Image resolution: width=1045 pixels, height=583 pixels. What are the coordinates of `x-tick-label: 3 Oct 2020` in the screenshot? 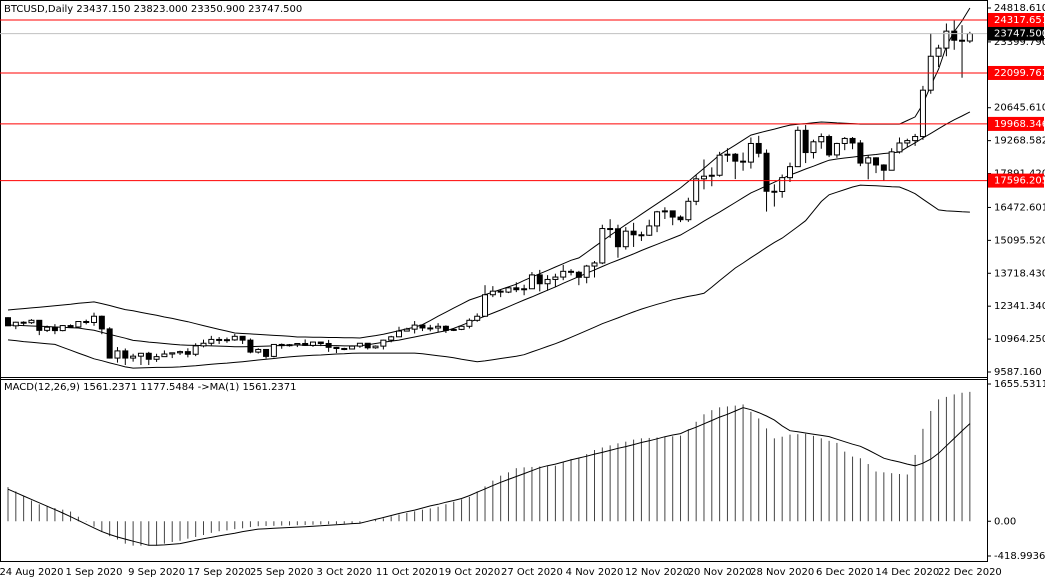 It's located at (344, 572).